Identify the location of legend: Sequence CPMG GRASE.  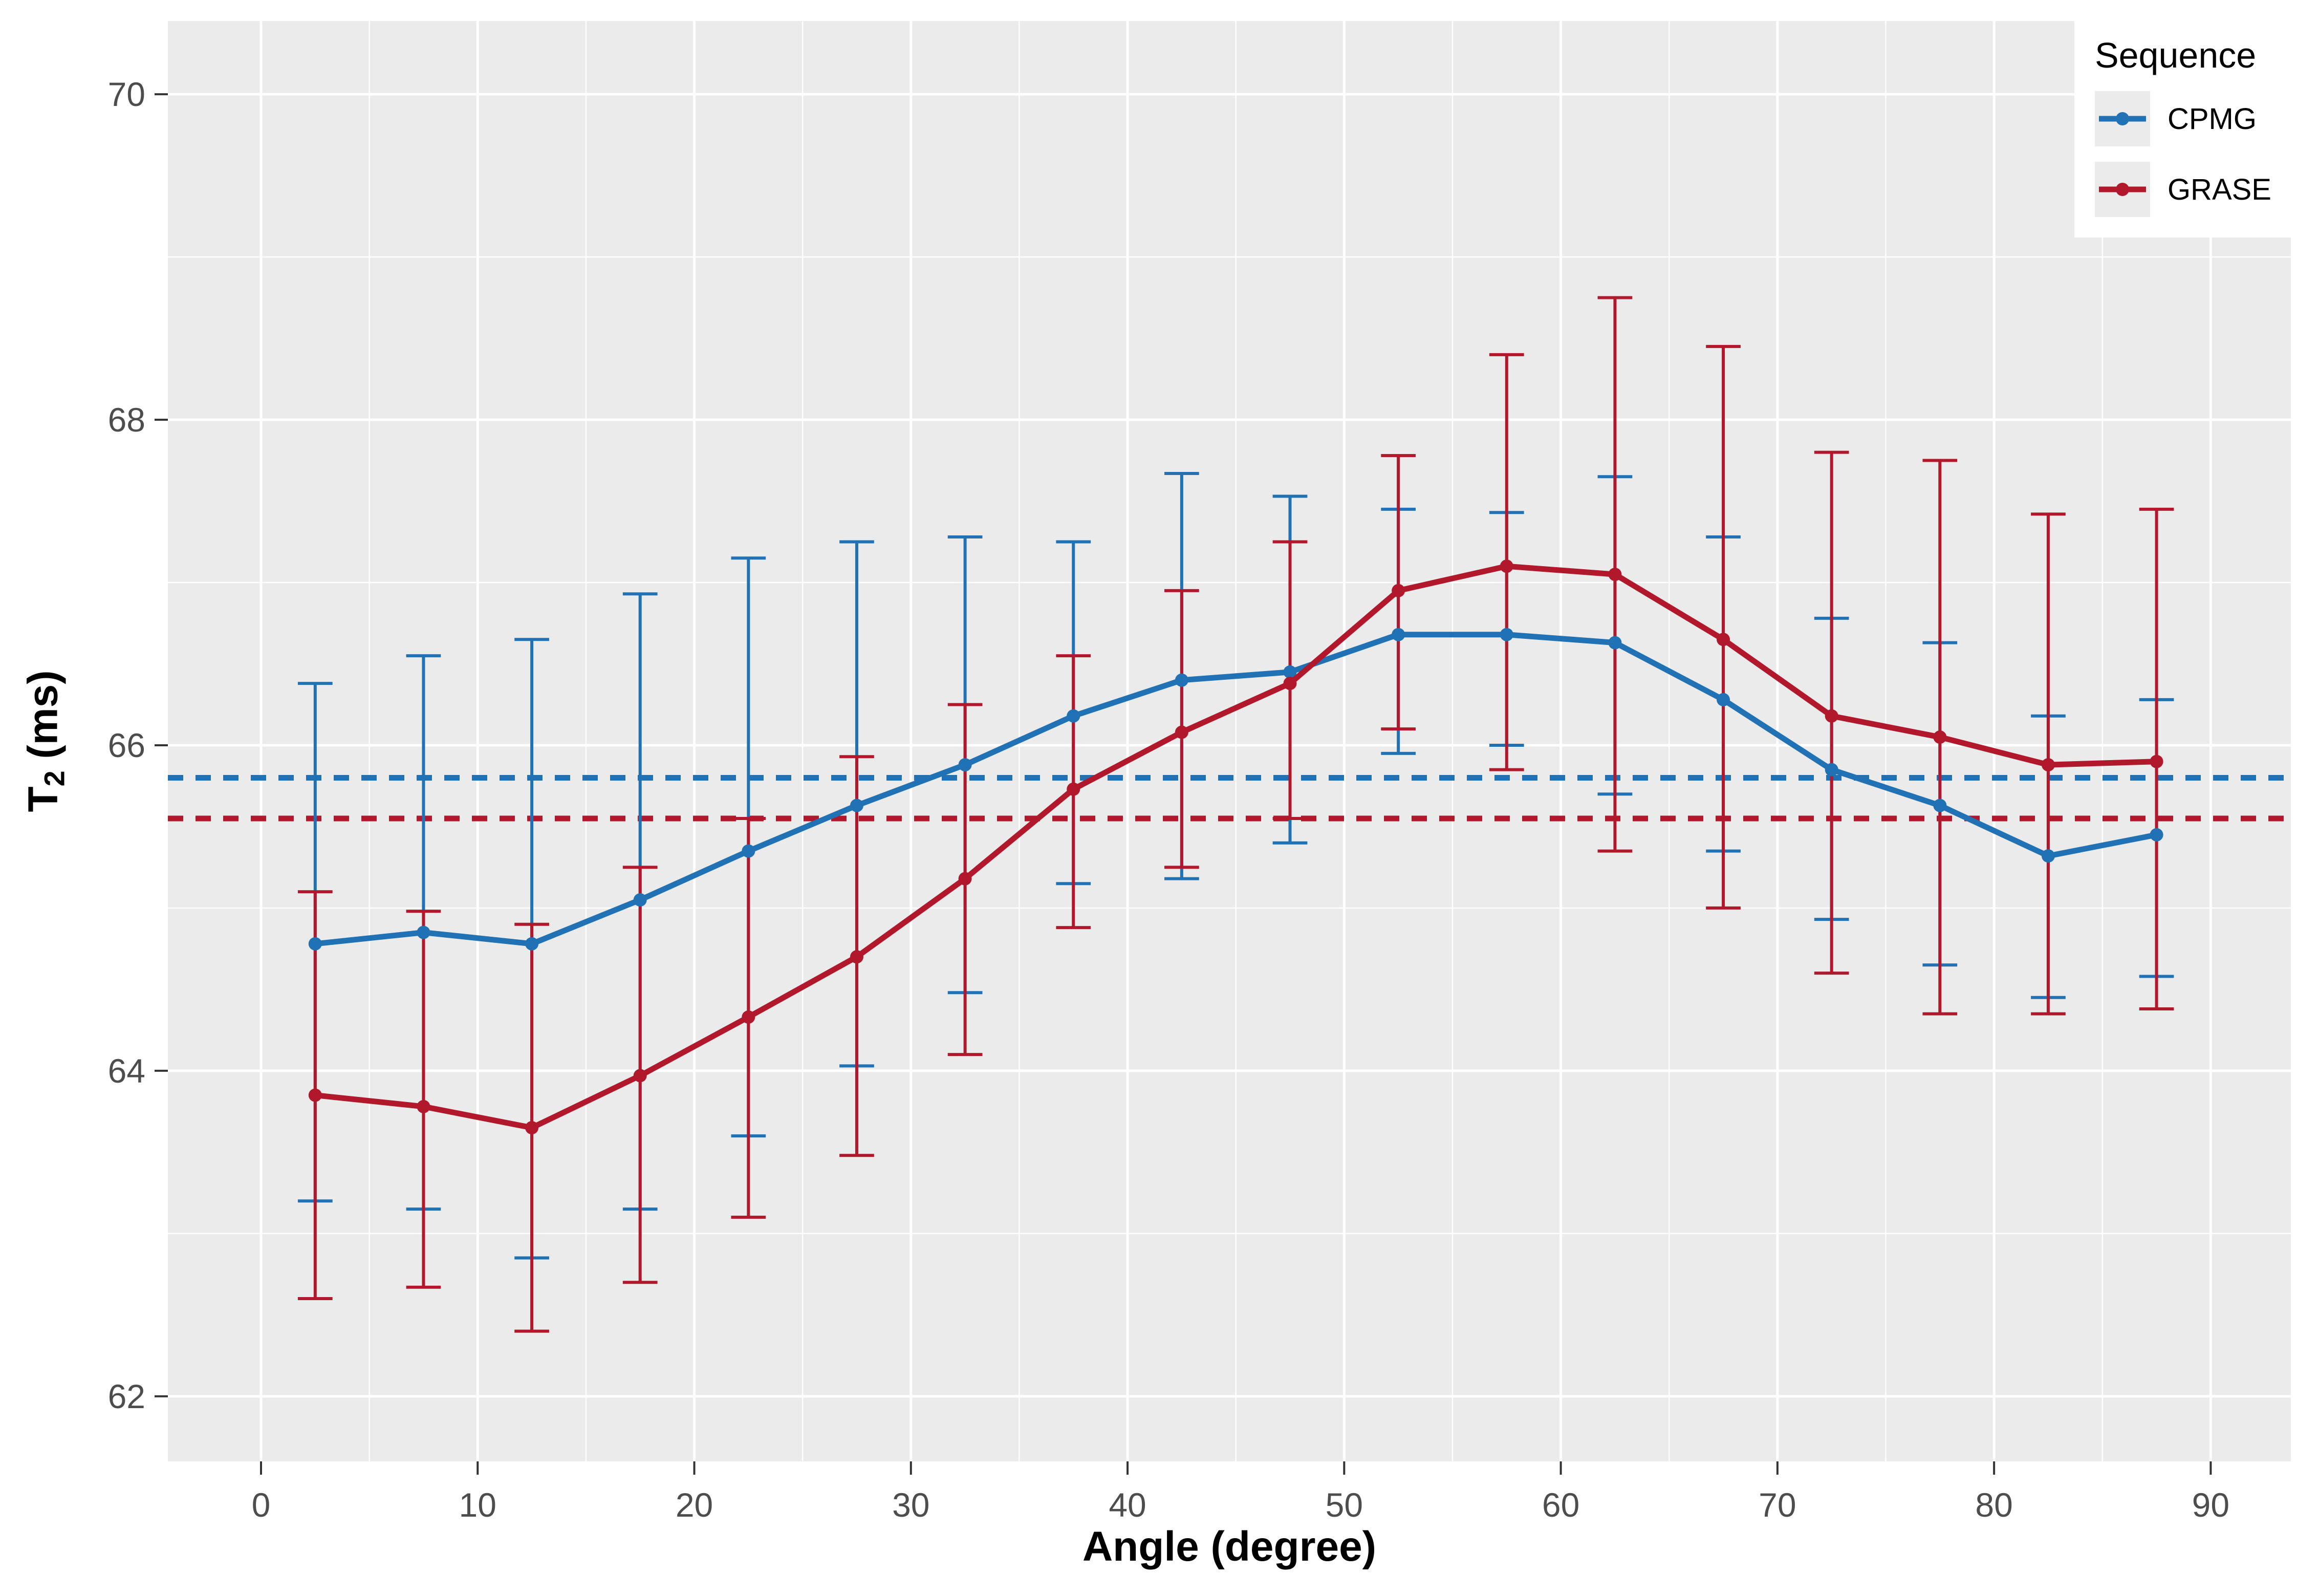
(2184, 129).